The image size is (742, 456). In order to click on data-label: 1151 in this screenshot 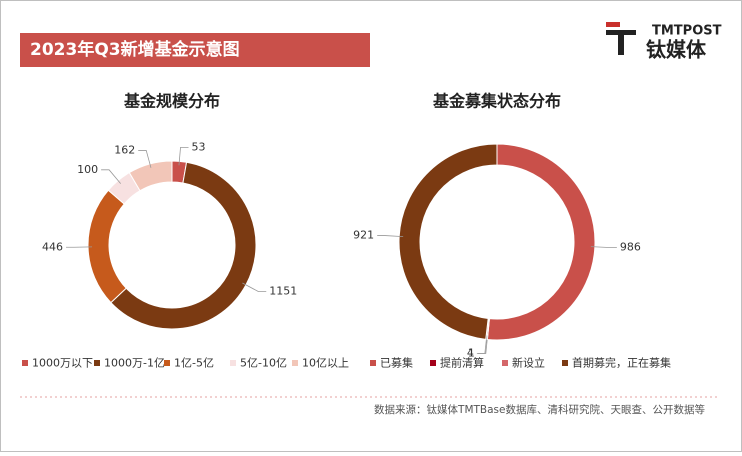, I will do `click(283, 291)`.